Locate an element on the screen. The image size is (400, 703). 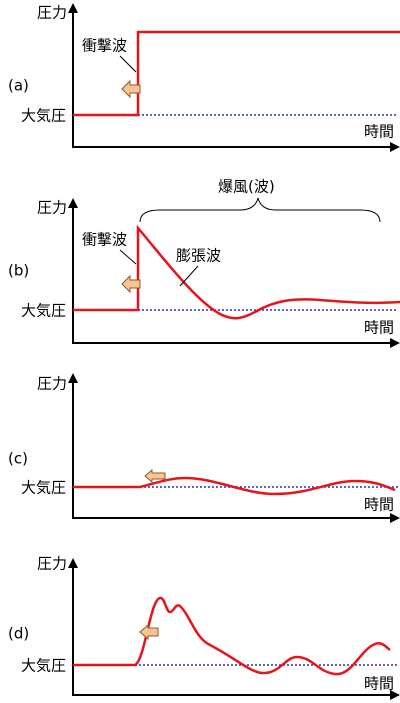
panel-label: (a) is located at coordinates (18, 86).